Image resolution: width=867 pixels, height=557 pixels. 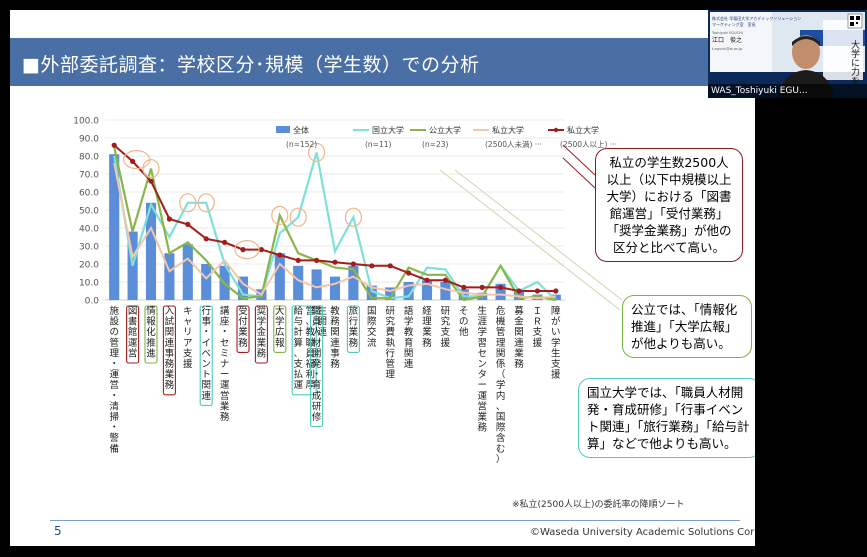 I want to click on category-label-char: 涯, so click(x=482, y=322).